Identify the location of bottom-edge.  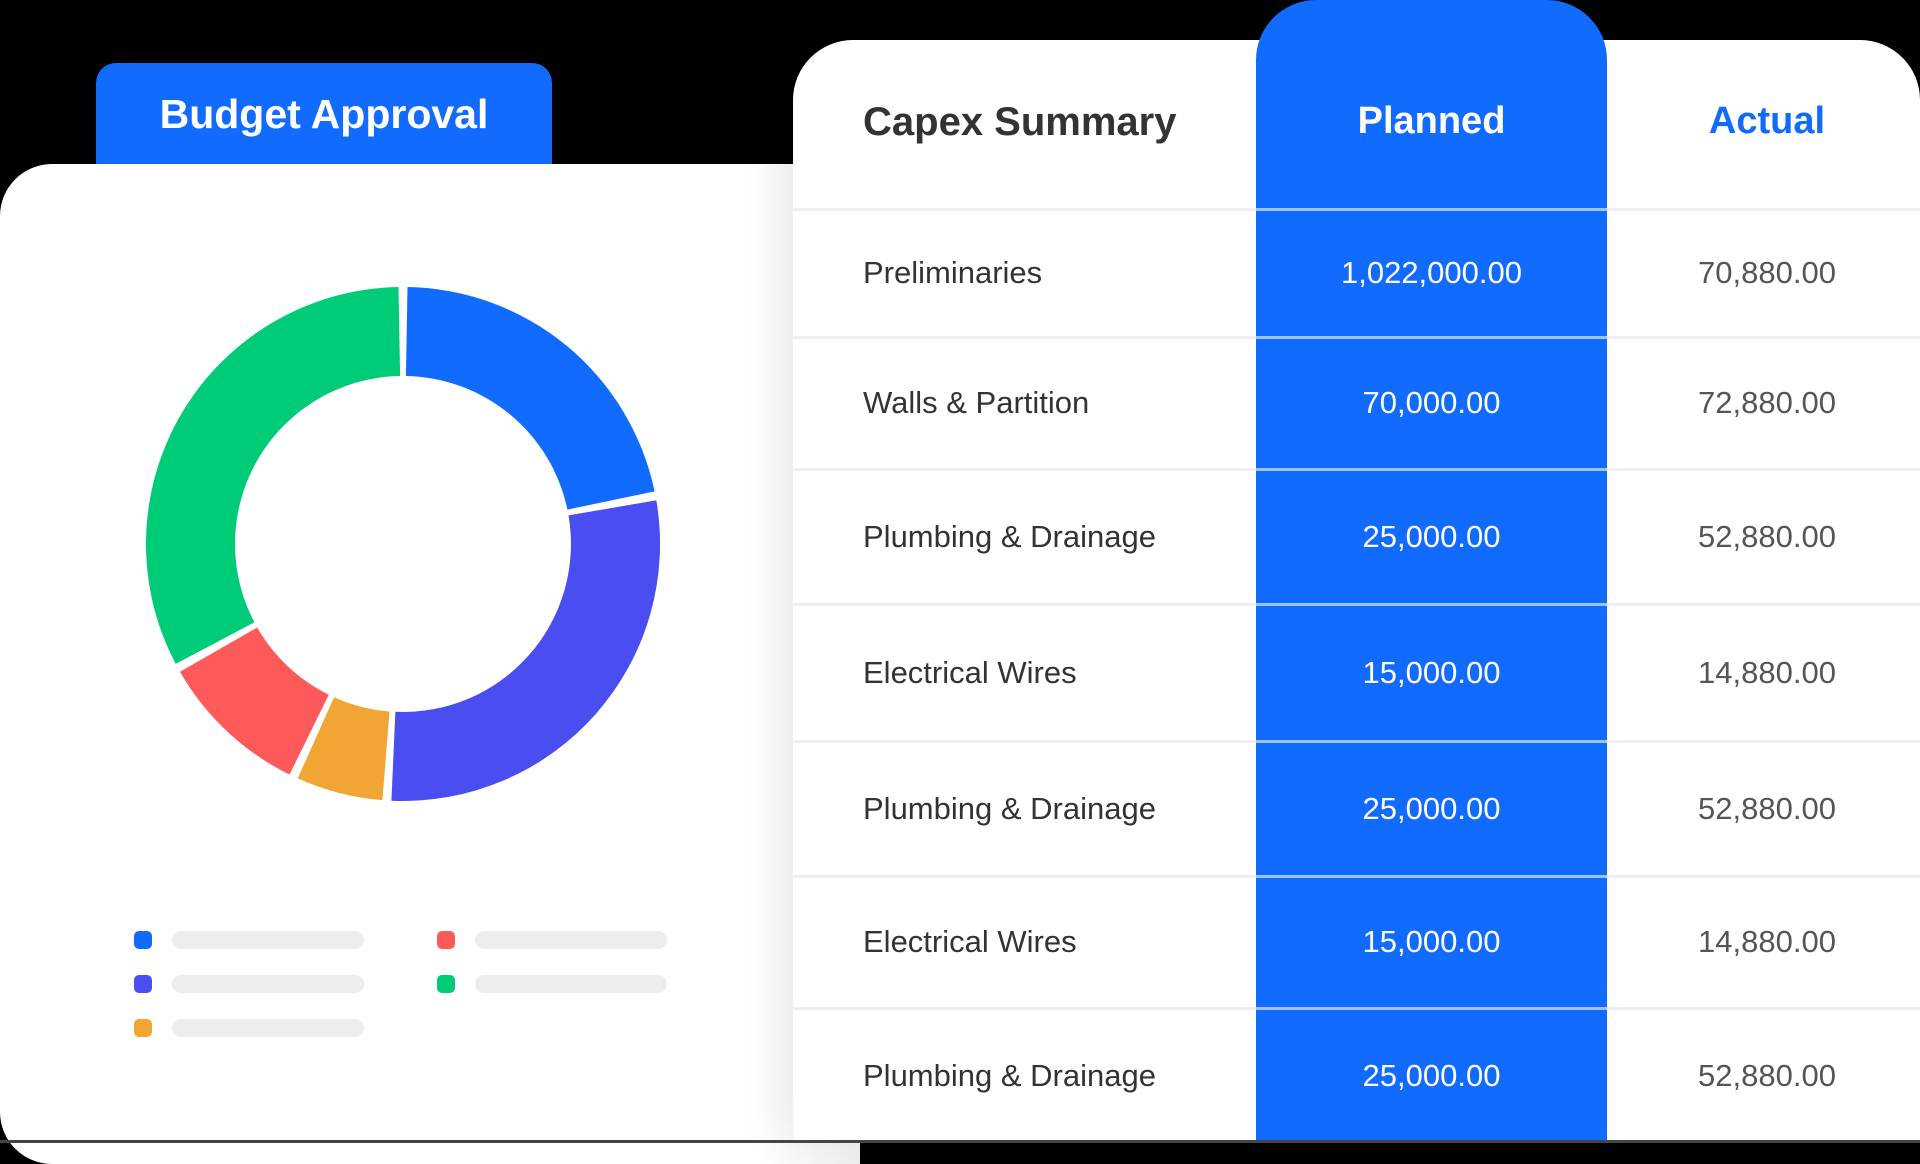
(960, 1141).